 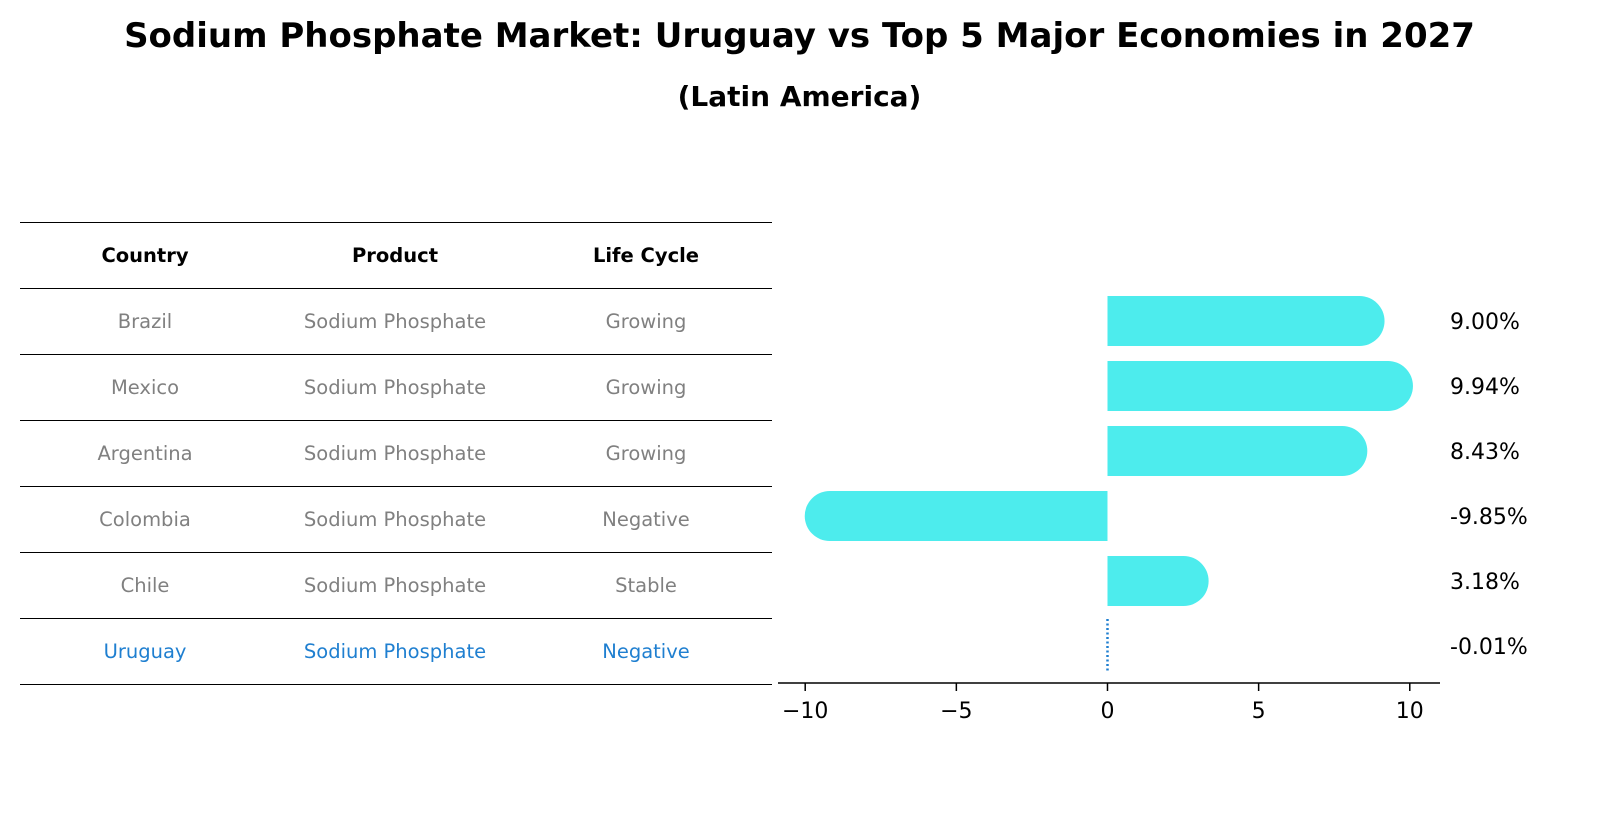 I want to click on header-country: Country, so click(x=145, y=255).